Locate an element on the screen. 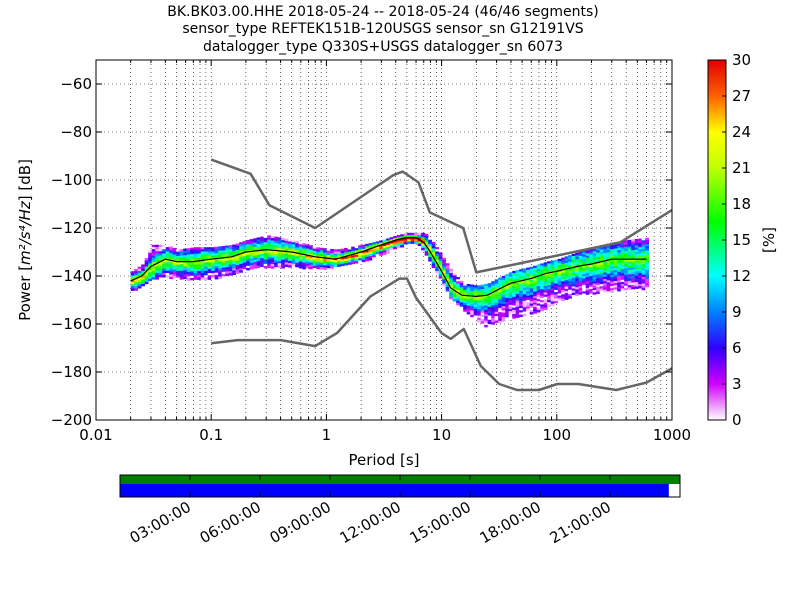 The width and height of the screenshot is (800, 604). x-tick-label: 0.01 is located at coordinates (95, 435).